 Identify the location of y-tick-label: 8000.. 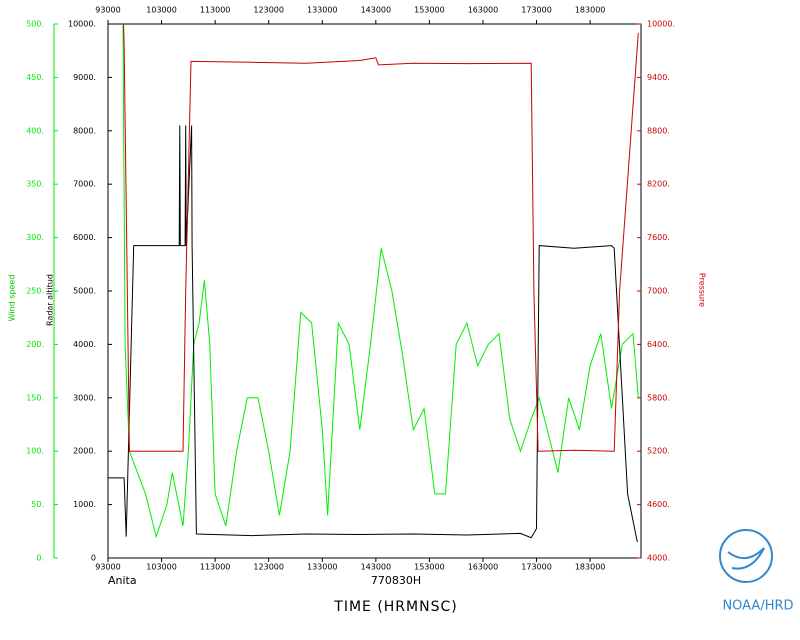
(84, 130).